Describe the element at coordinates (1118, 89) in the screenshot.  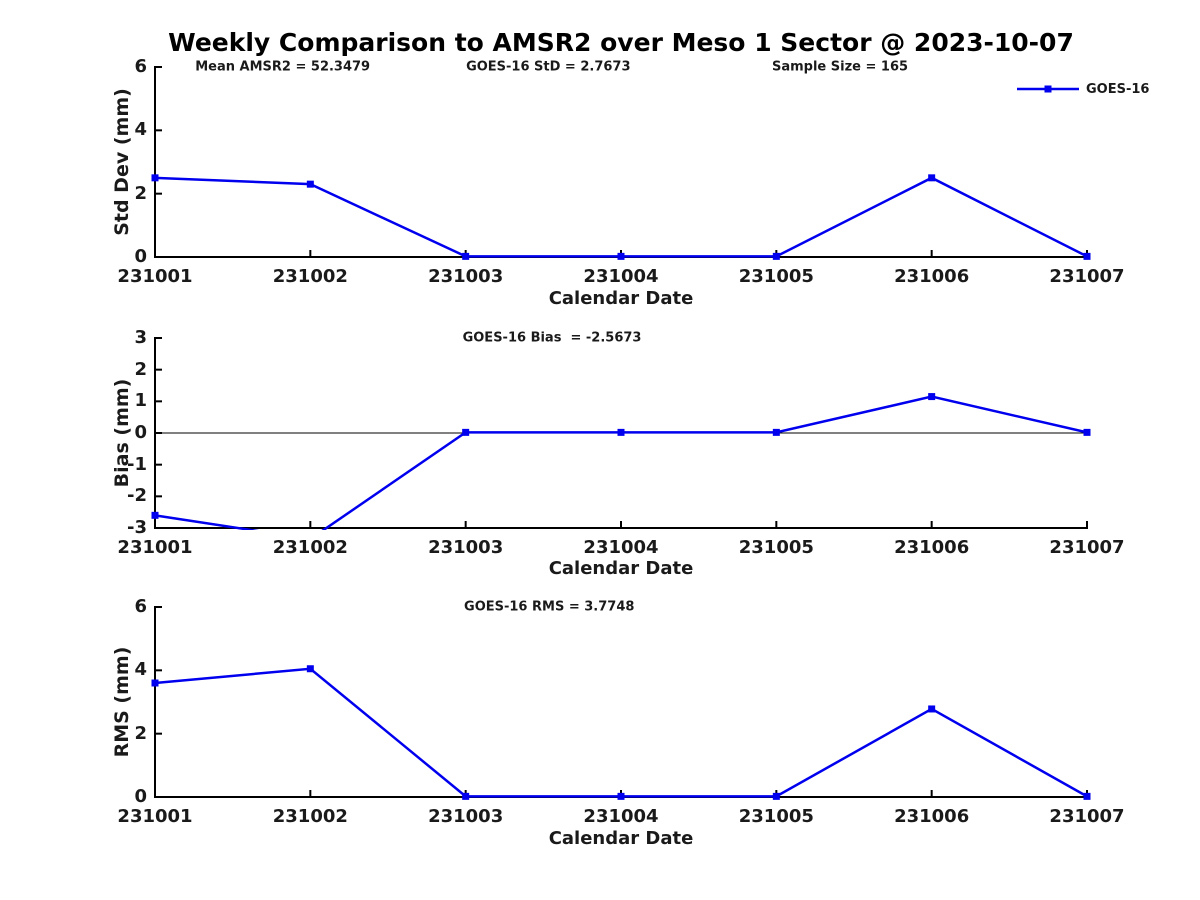
I see `legend-label: GOES-16` at that location.